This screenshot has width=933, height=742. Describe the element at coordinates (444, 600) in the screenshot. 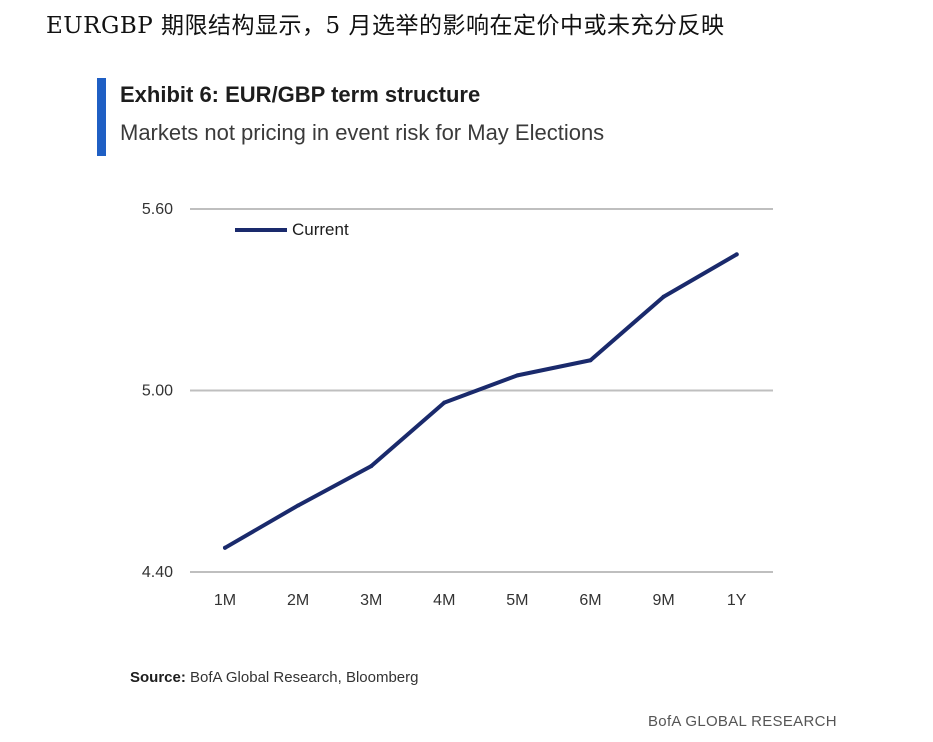

I see `x-tick-label: 4M` at that location.